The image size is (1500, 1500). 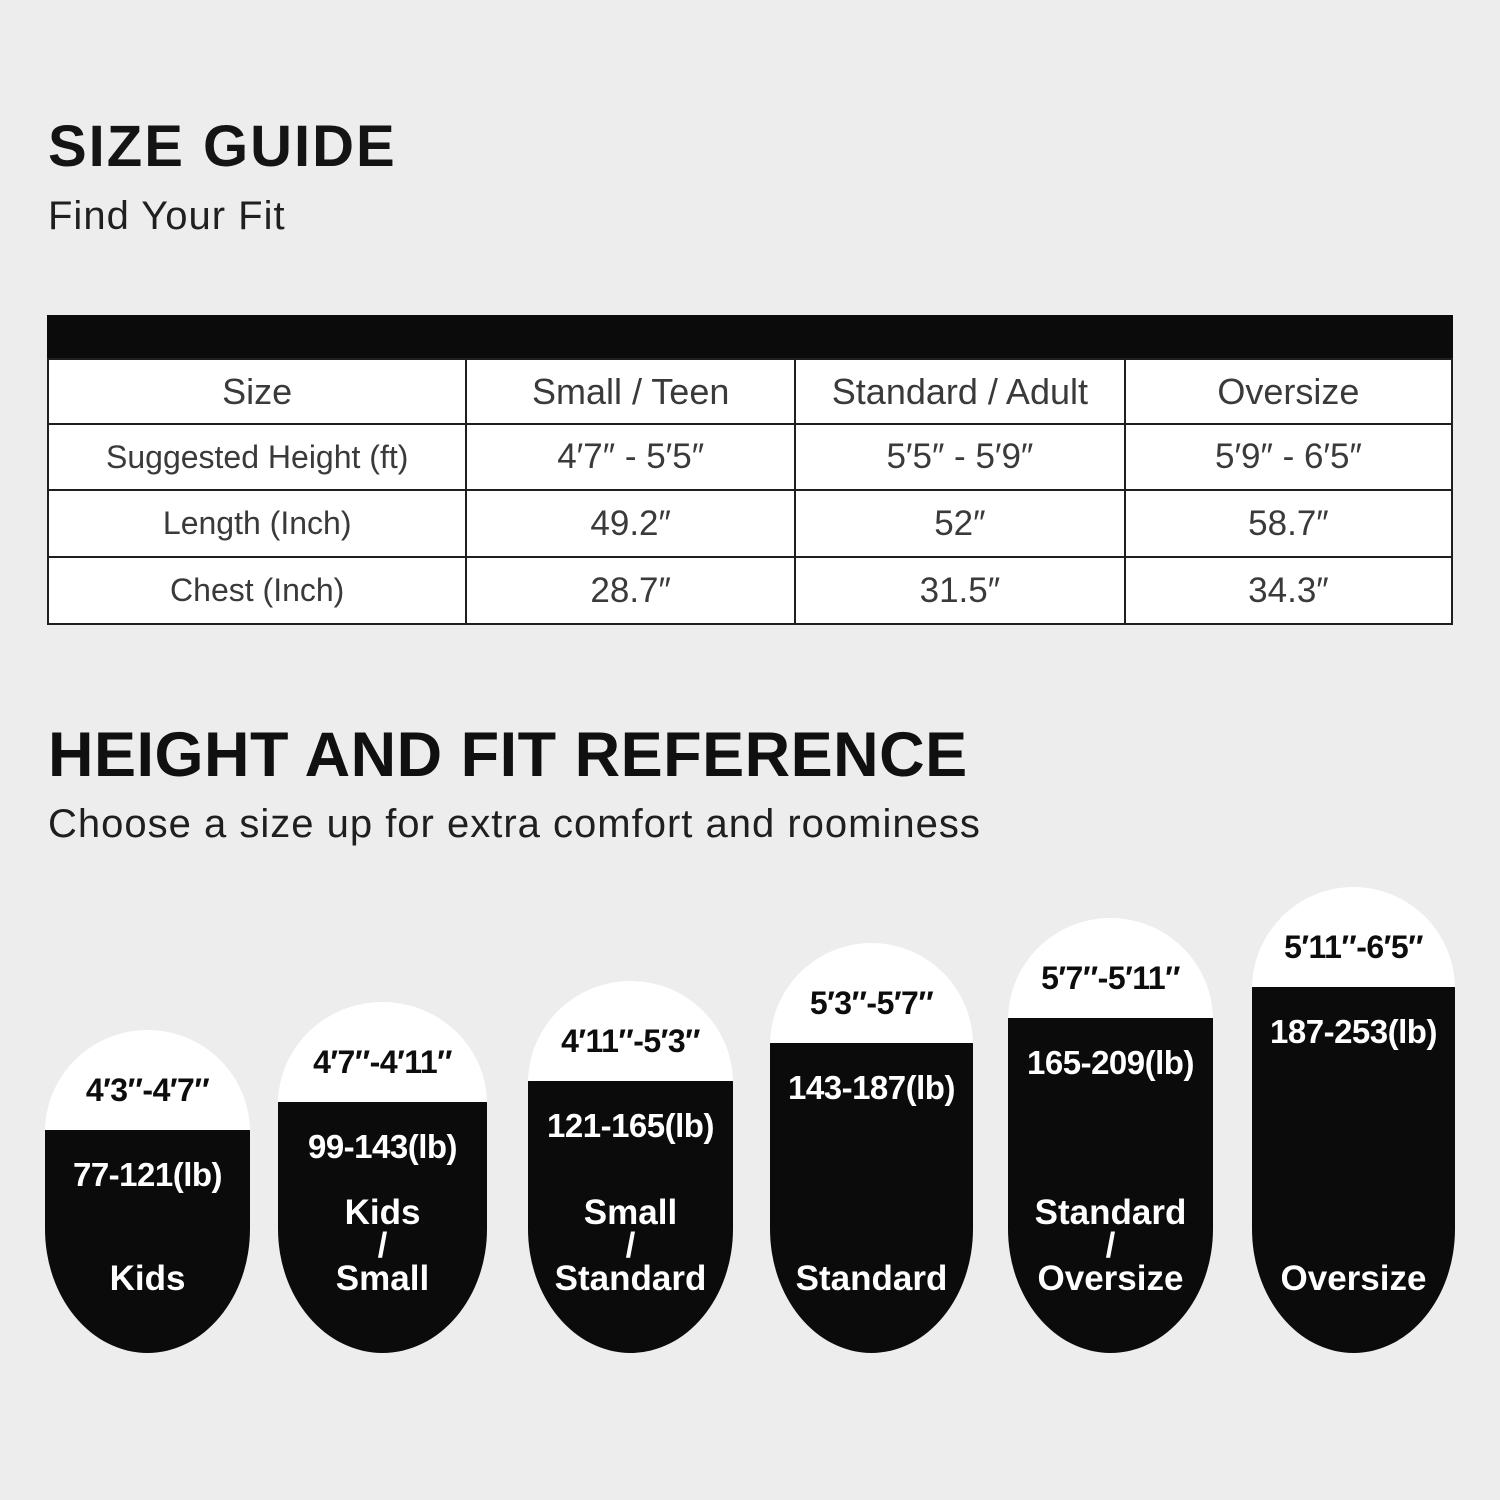 I want to click on column-header-standard-adult: Standard / Adult, so click(x=959, y=391).